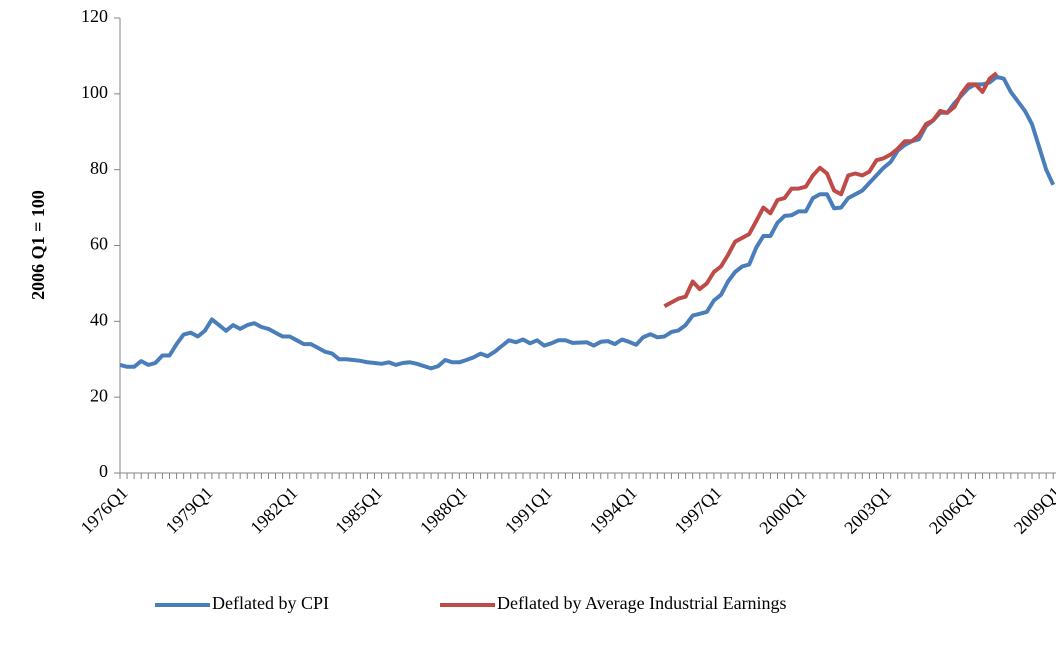 This screenshot has height=650, width=1056. What do you see at coordinates (273, 510) in the screenshot?
I see `x-tick-label: 1982Q1` at bounding box center [273, 510].